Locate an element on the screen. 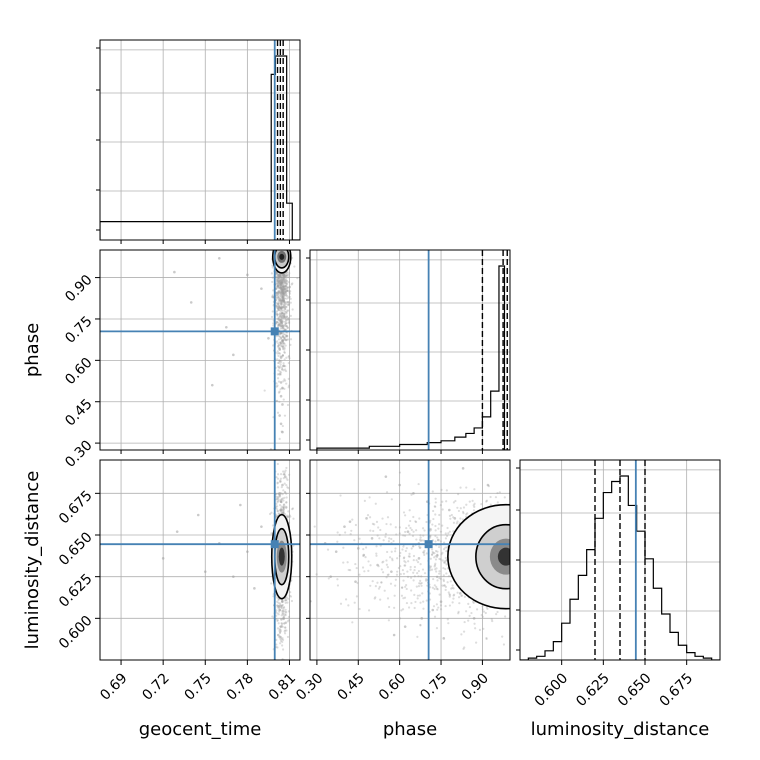 The width and height of the screenshot is (760, 760). panel-frame is located at coordinates (410, 350).